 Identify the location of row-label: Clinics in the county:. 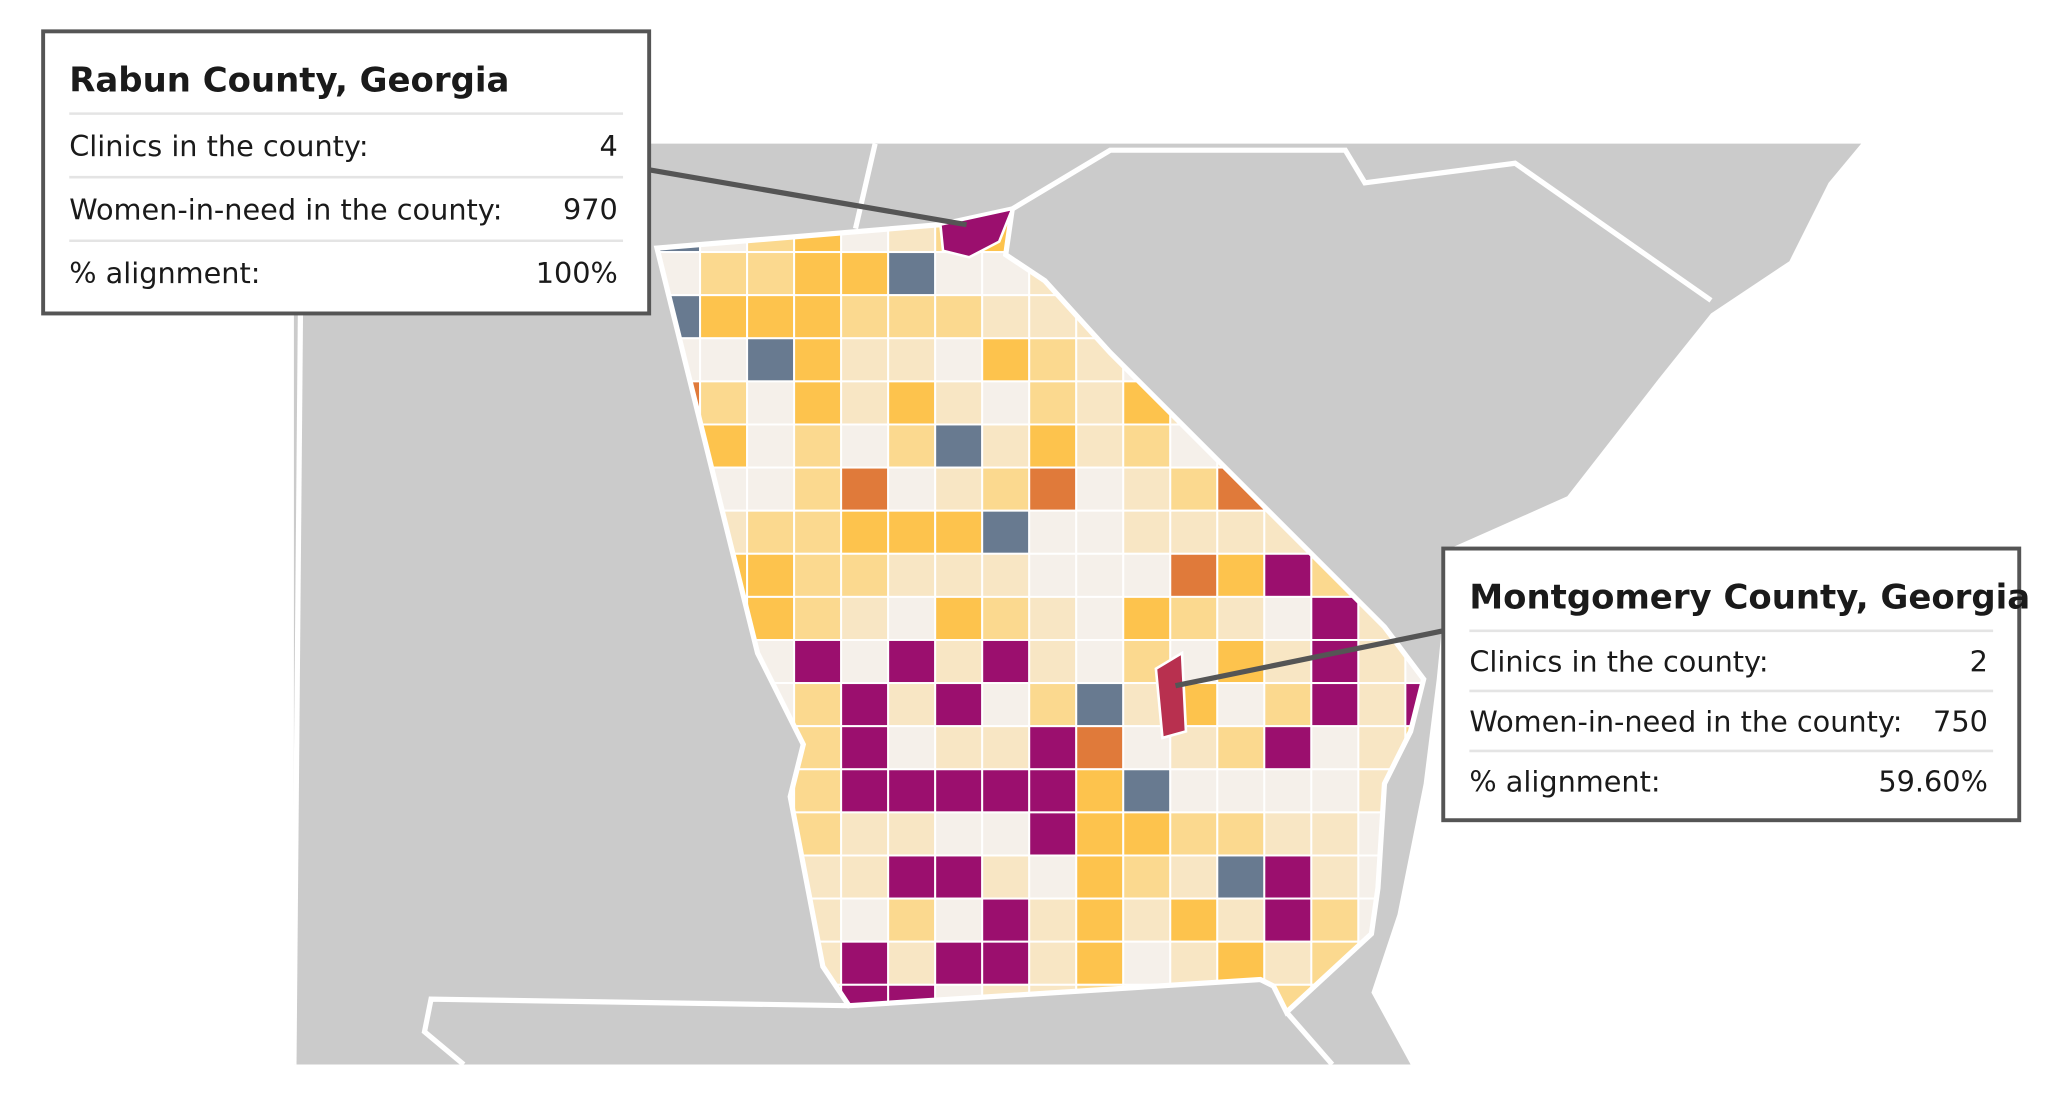
(218, 146).